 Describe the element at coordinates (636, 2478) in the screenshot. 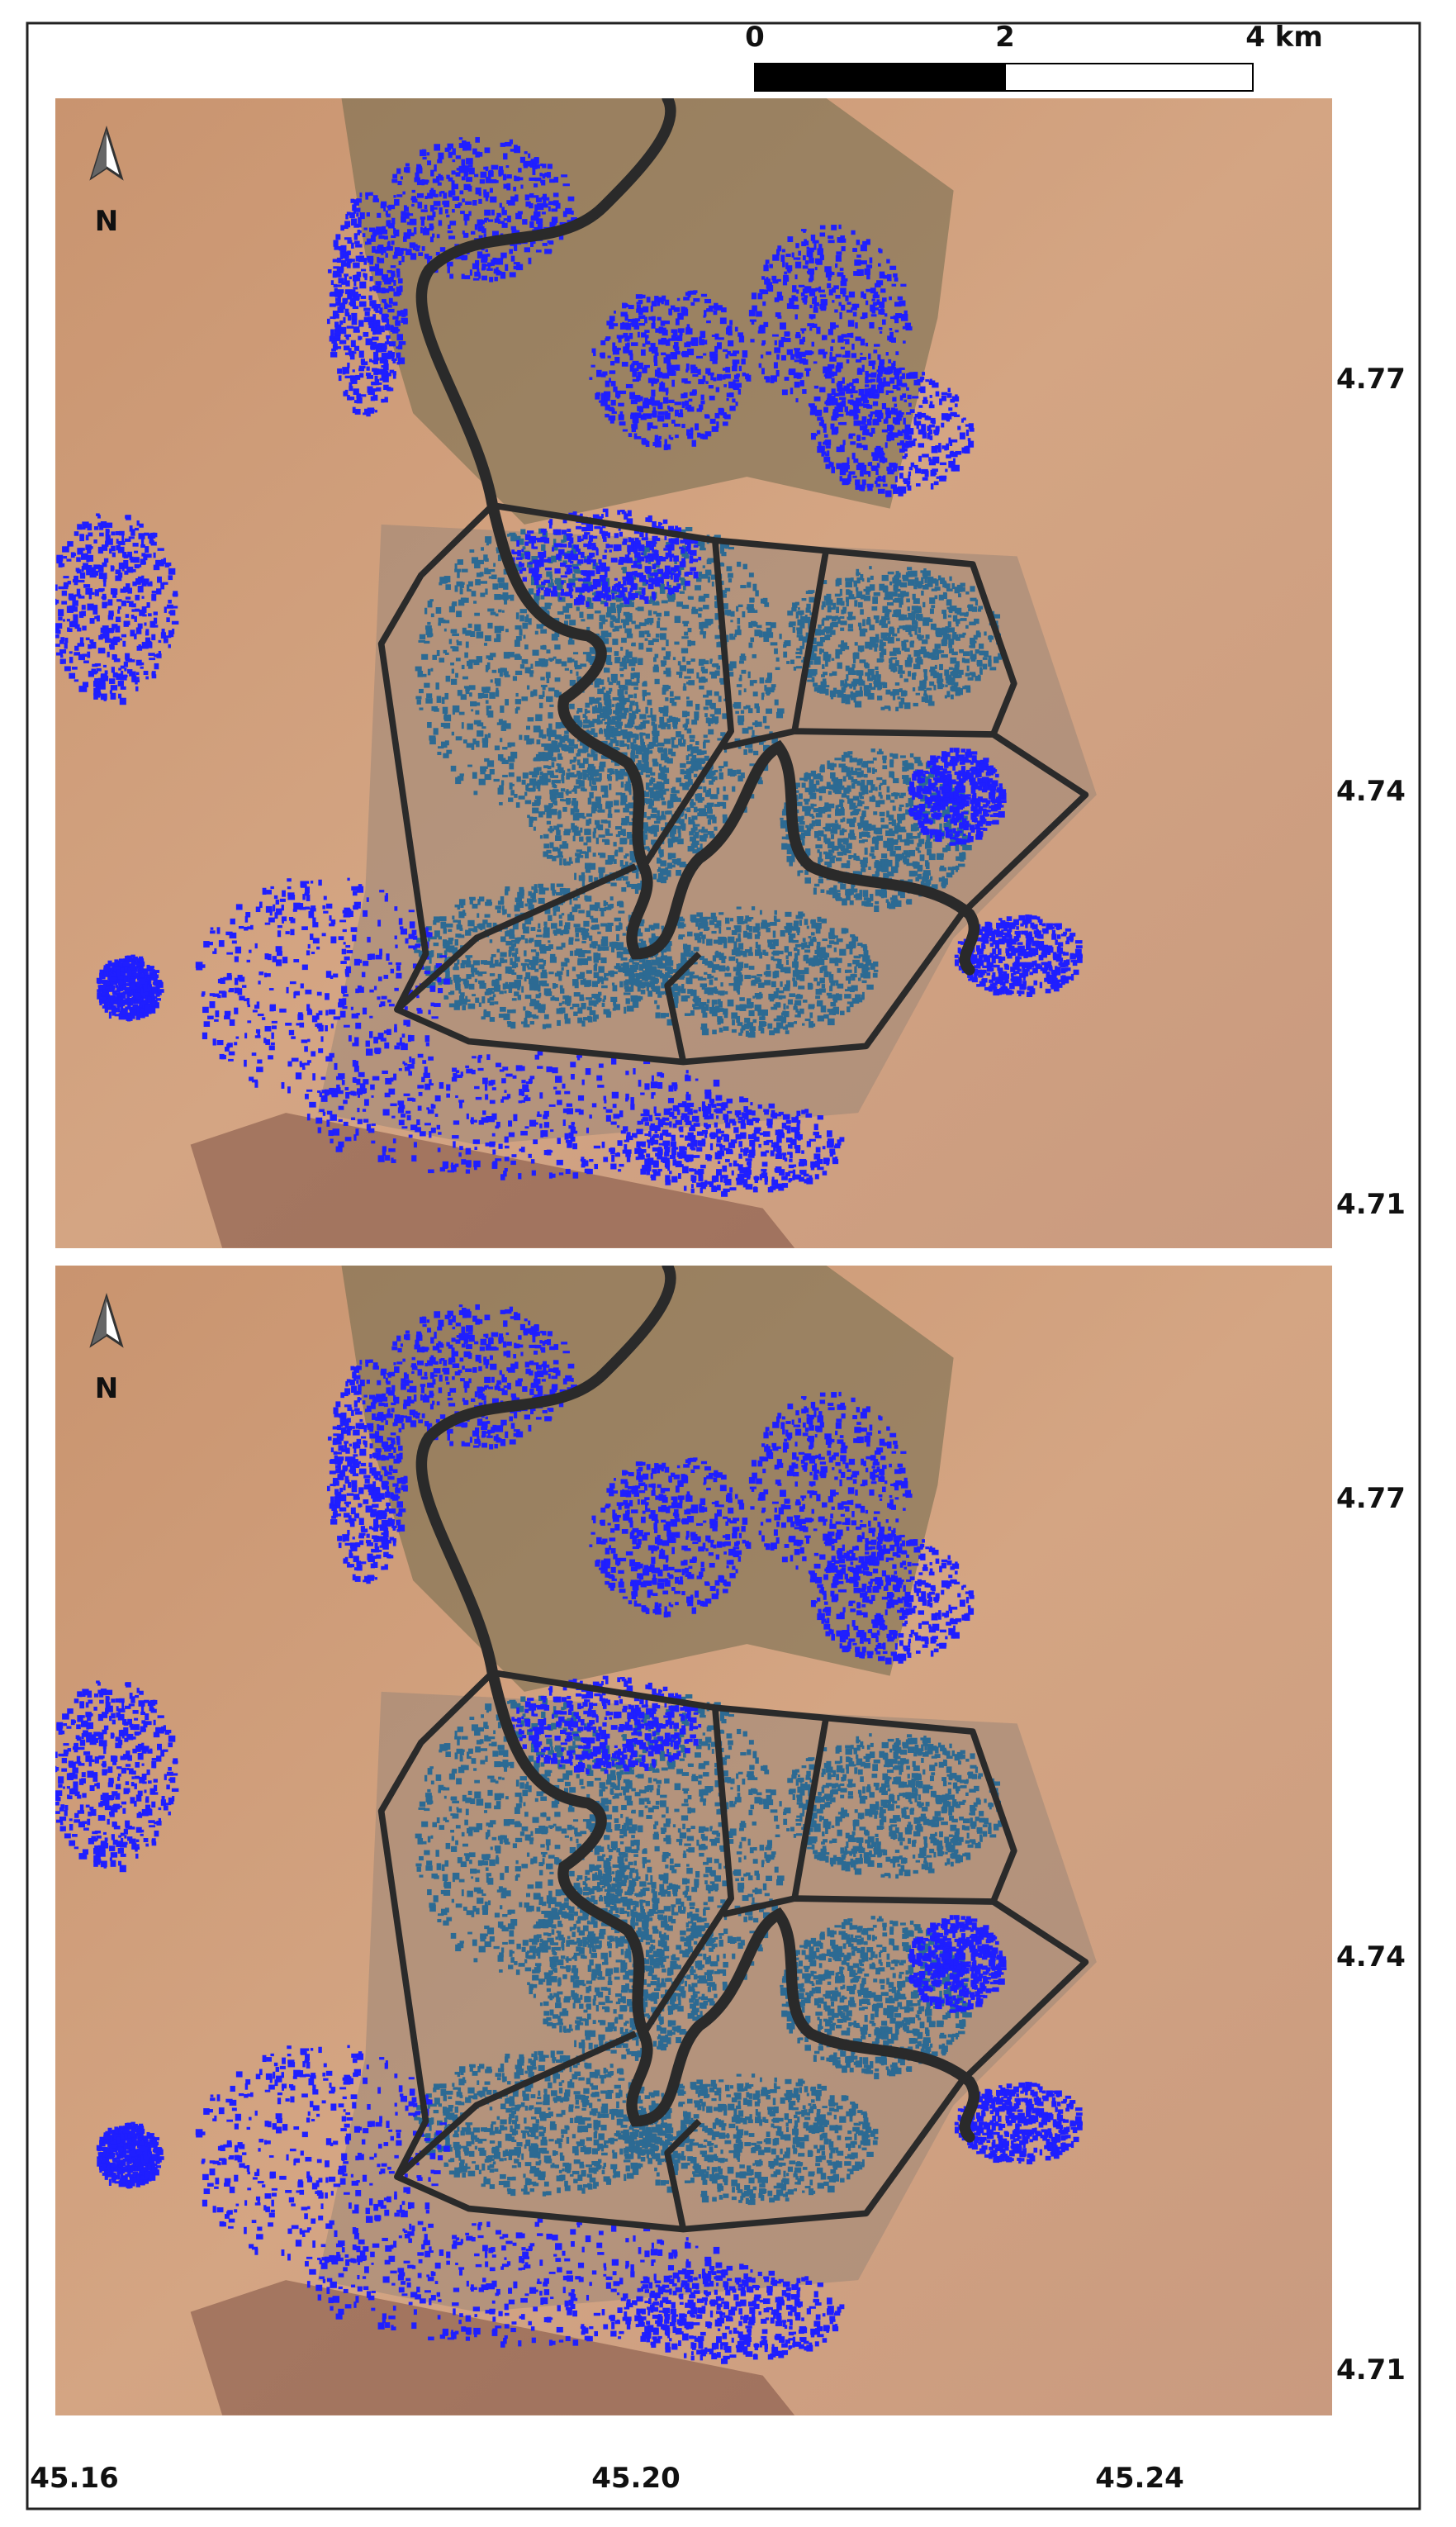

I see `lon-label: 45.20` at that location.